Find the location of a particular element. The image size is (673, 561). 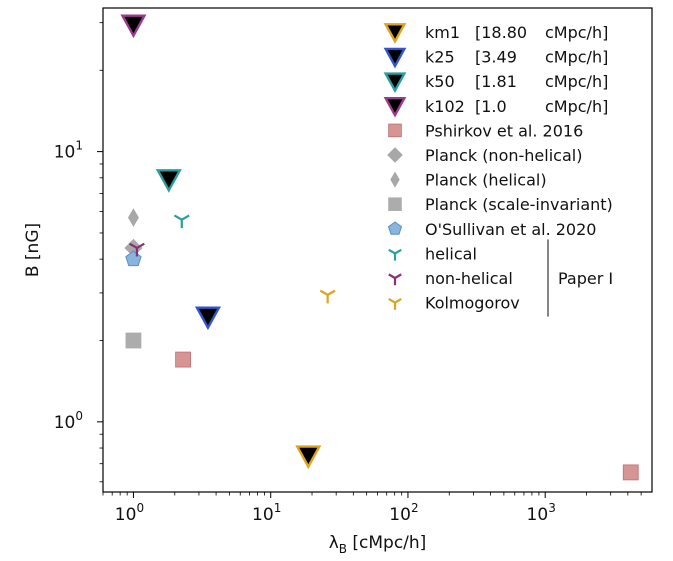

legend-entry-helical: helical is located at coordinates (432, 253).